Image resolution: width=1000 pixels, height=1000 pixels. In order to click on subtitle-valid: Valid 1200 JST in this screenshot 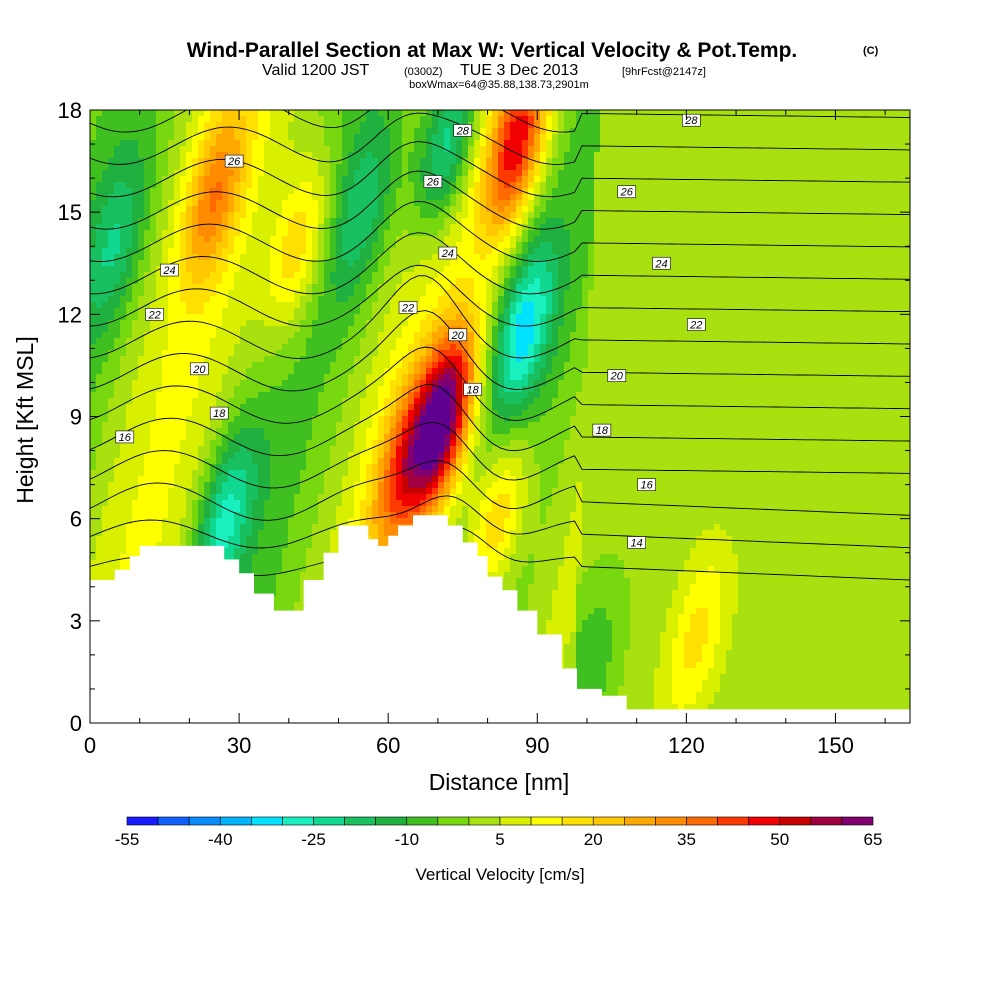, I will do `click(316, 70)`.